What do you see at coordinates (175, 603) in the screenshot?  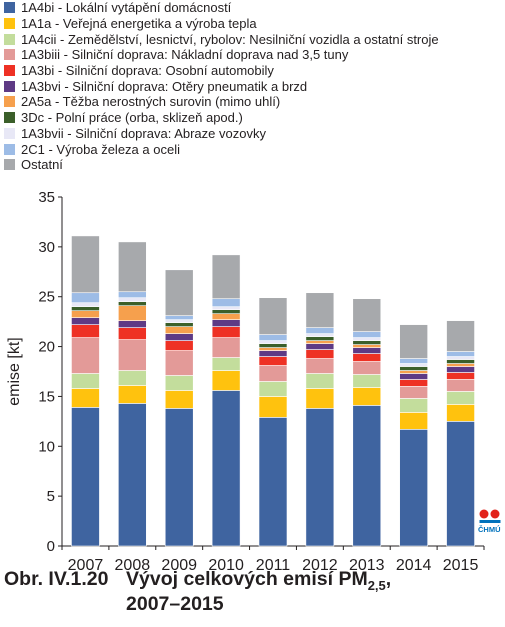 I see `figure-title-years: 2007–2015` at bounding box center [175, 603].